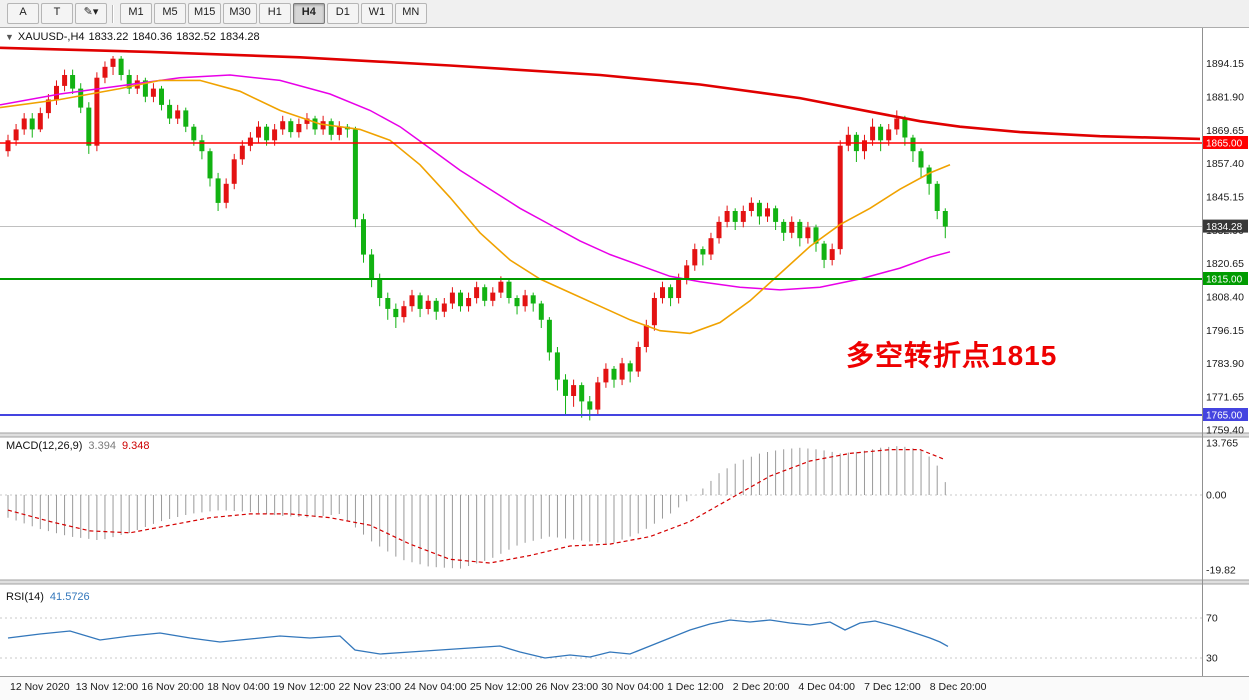 The height and width of the screenshot is (700, 1249). What do you see at coordinates (1225, 331) in the screenshot?
I see `axis-label: 1796.15` at bounding box center [1225, 331].